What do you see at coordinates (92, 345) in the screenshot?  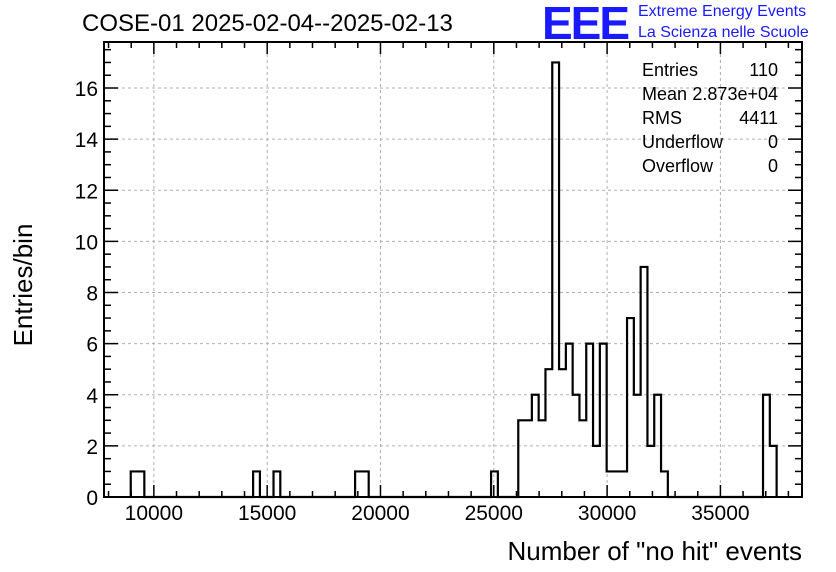 I see `y-tick-label: 6` at bounding box center [92, 345].